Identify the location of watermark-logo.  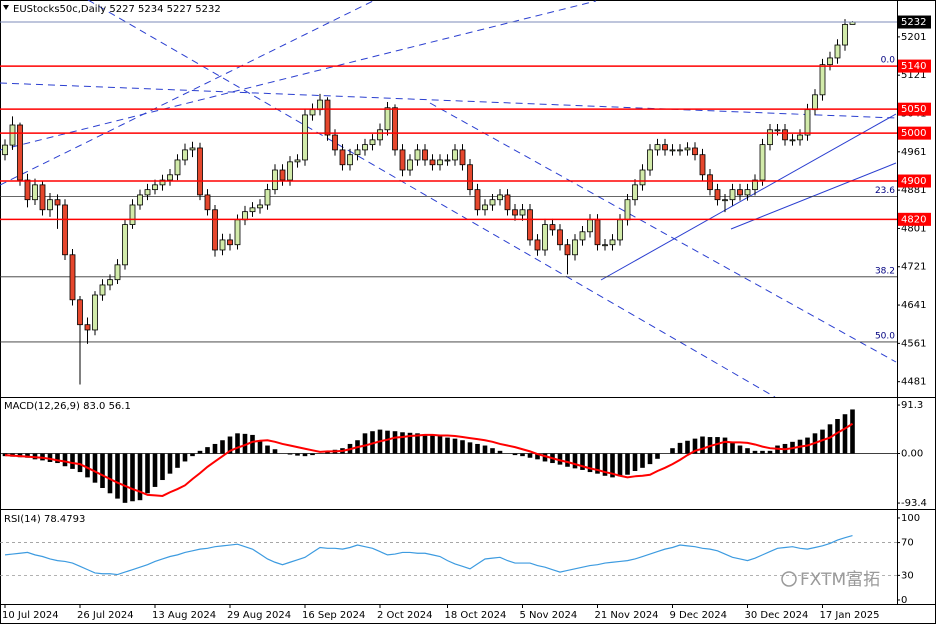
(789, 579).